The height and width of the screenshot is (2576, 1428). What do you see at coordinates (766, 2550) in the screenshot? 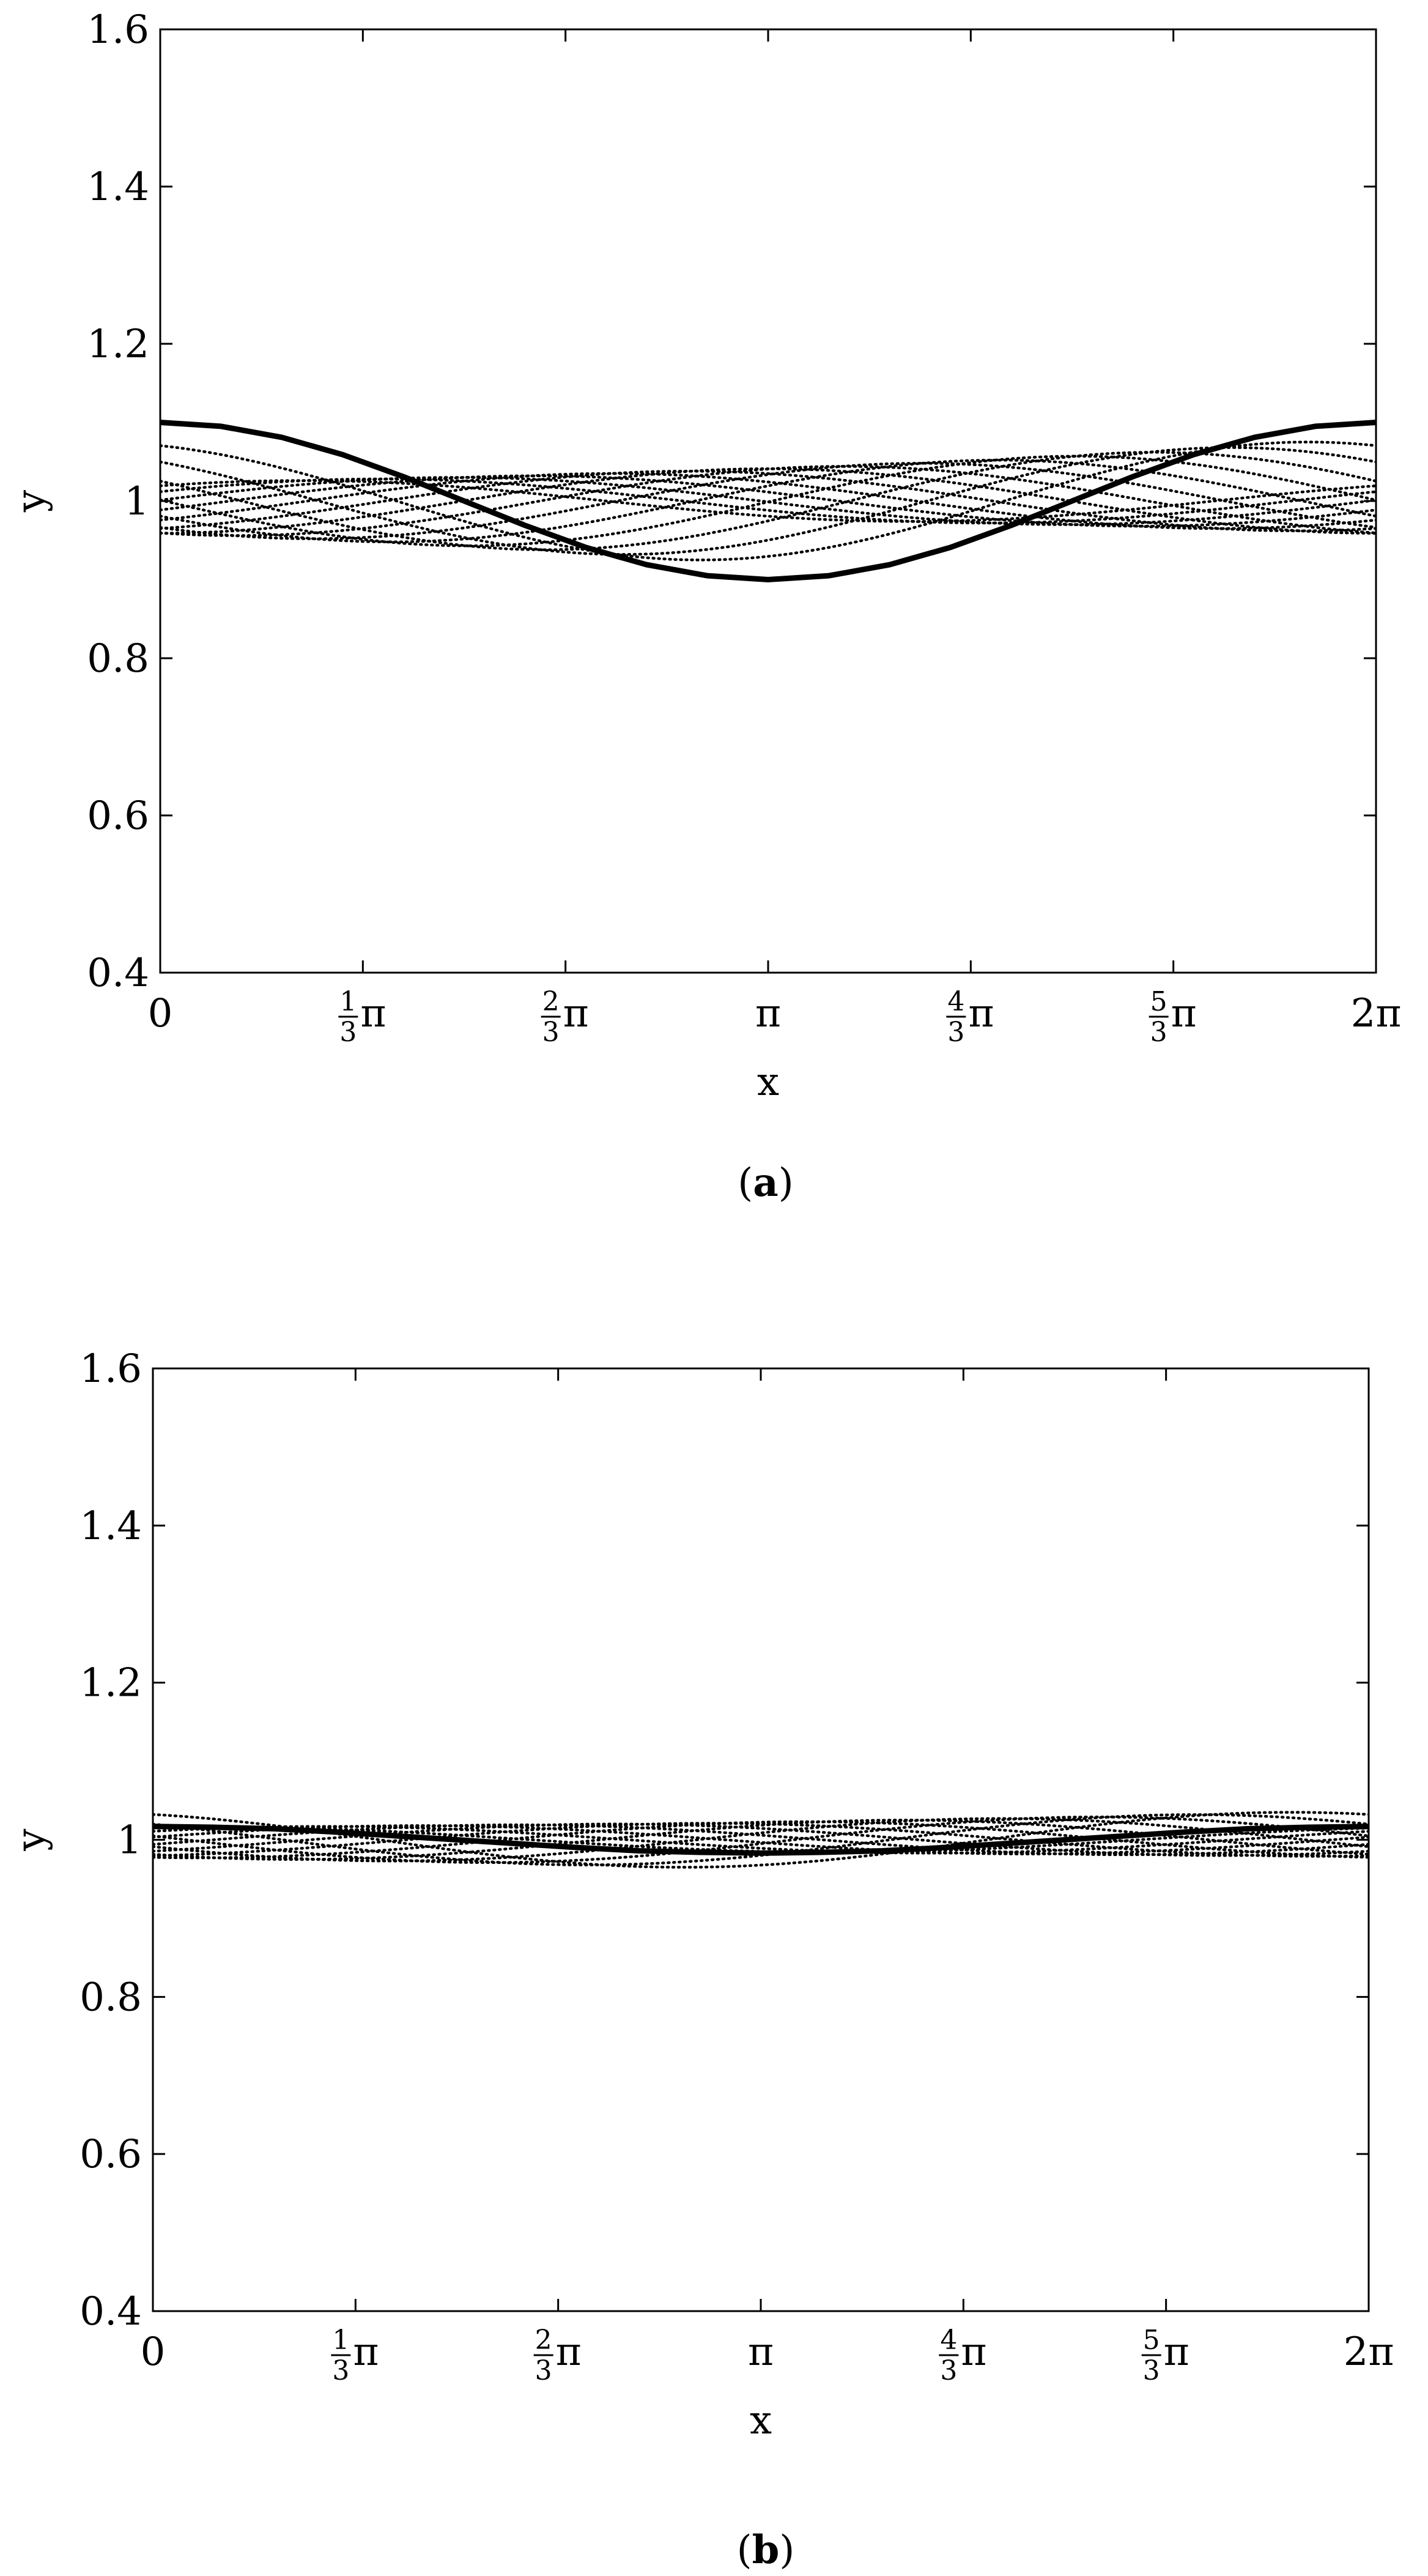
I see `caption-b: (b)` at bounding box center [766, 2550].